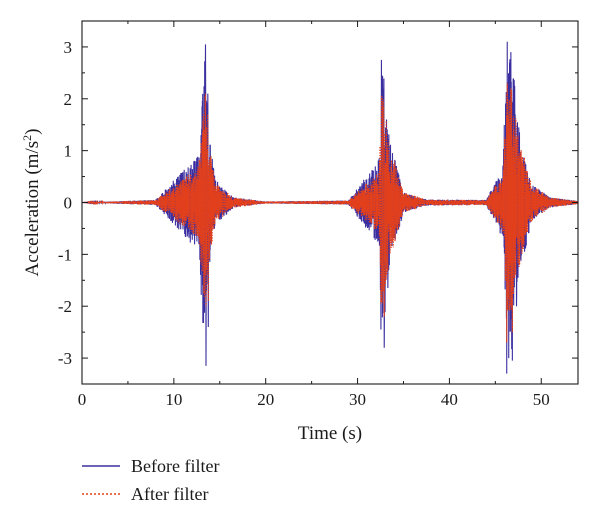 This screenshot has width=600, height=529. Describe the element at coordinates (68, 99) in the screenshot. I see `y-tick-label: 2` at that location.